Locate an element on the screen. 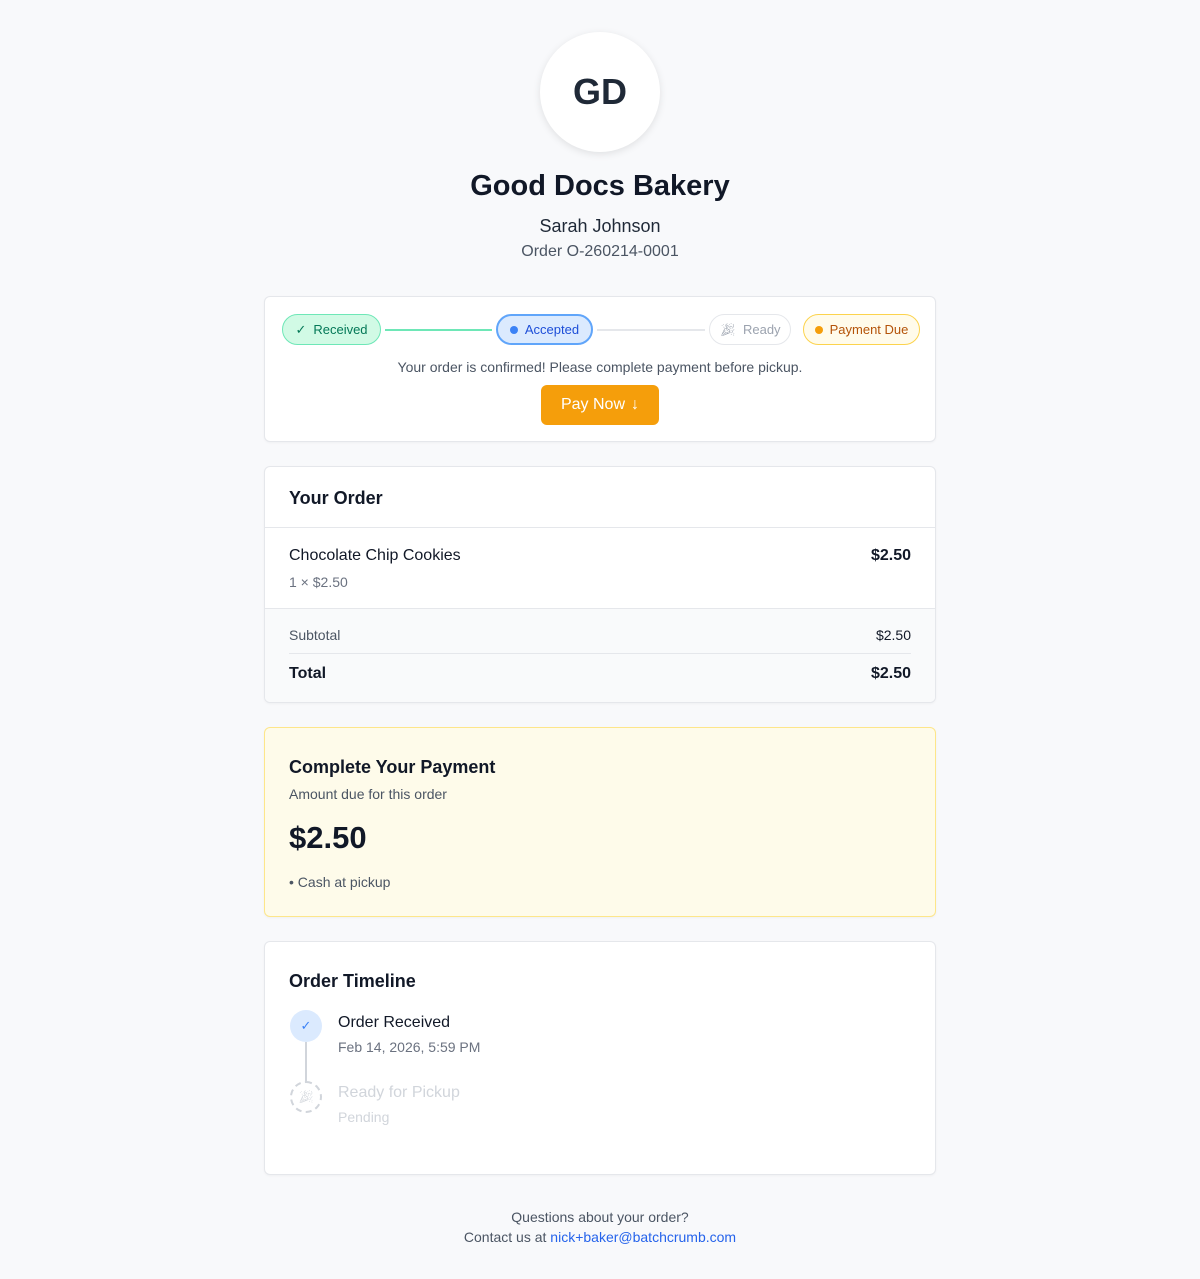 The height and width of the screenshot is (1279, 1200). step-accepted: Accepted is located at coordinates (544, 329).